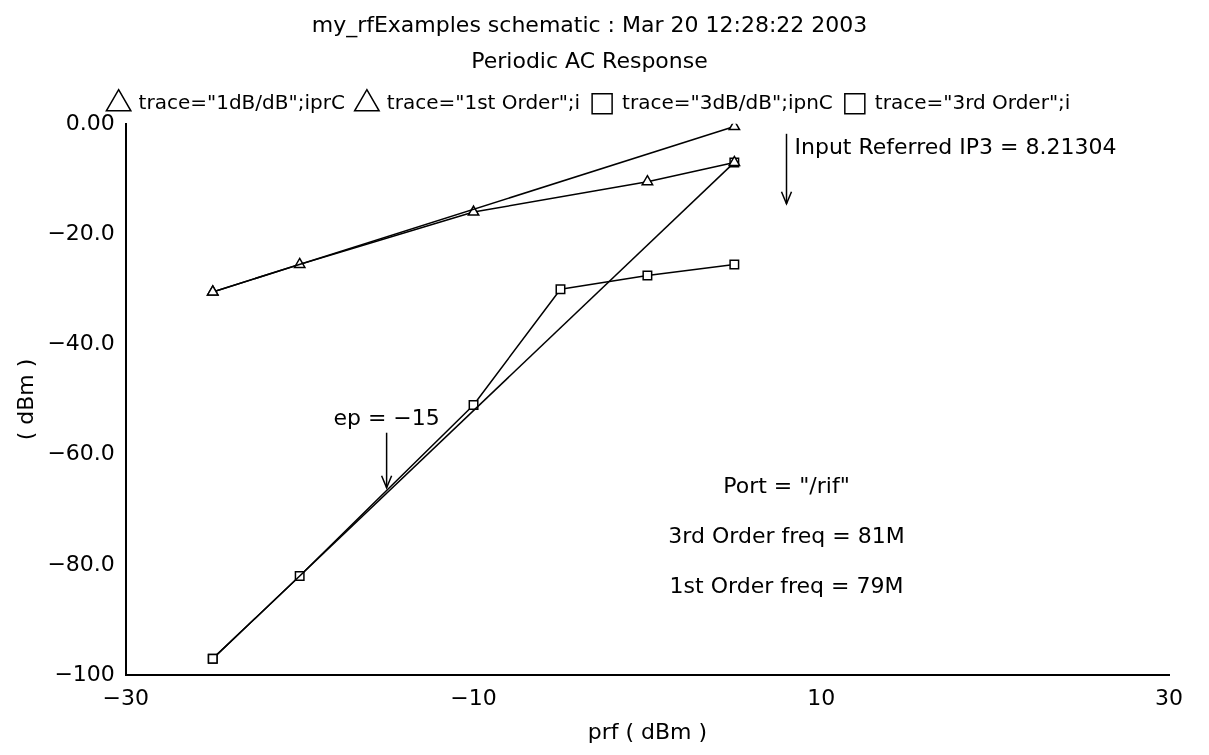  What do you see at coordinates (821, 698) in the screenshot?
I see `x-tick-label: 10` at bounding box center [821, 698].